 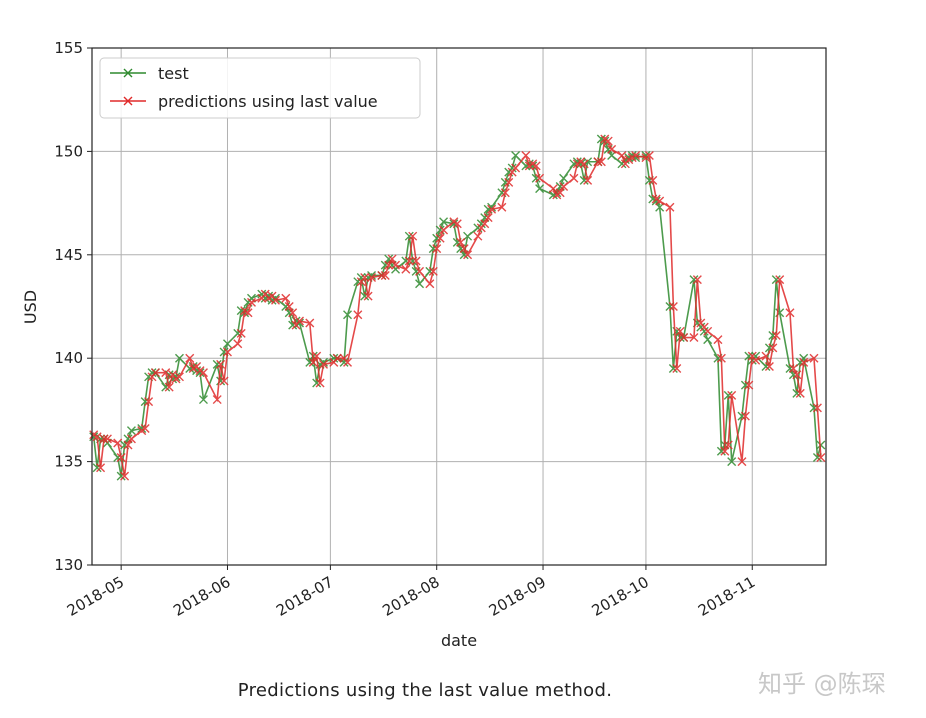 What do you see at coordinates (410, 596) in the screenshot?
I see `x-tick-label: 2018-08` at bounding box center [410, 596].